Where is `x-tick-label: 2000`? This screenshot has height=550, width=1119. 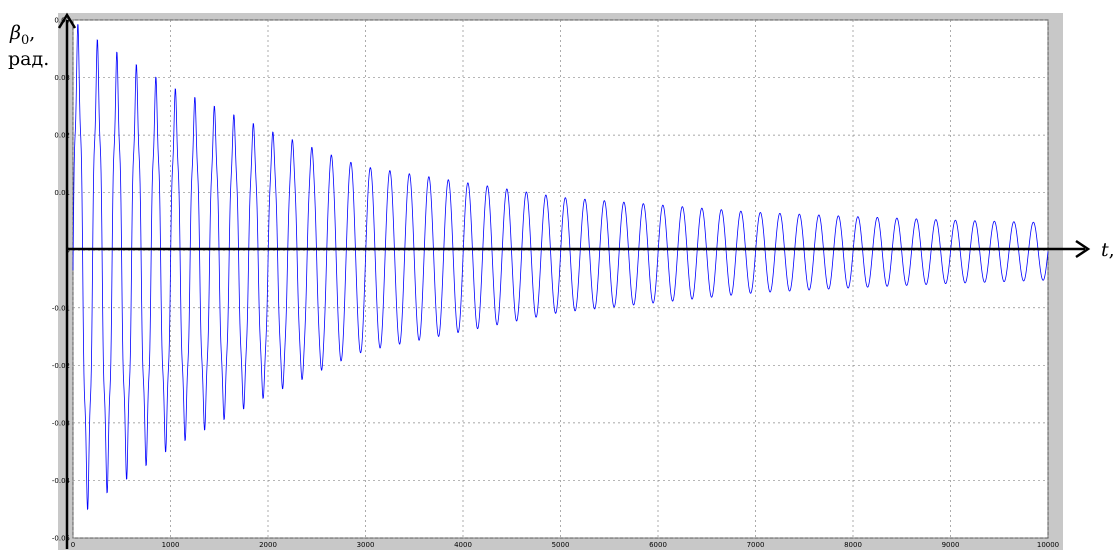
x-tick-label: 2000 is located at coordinates (268, 545).